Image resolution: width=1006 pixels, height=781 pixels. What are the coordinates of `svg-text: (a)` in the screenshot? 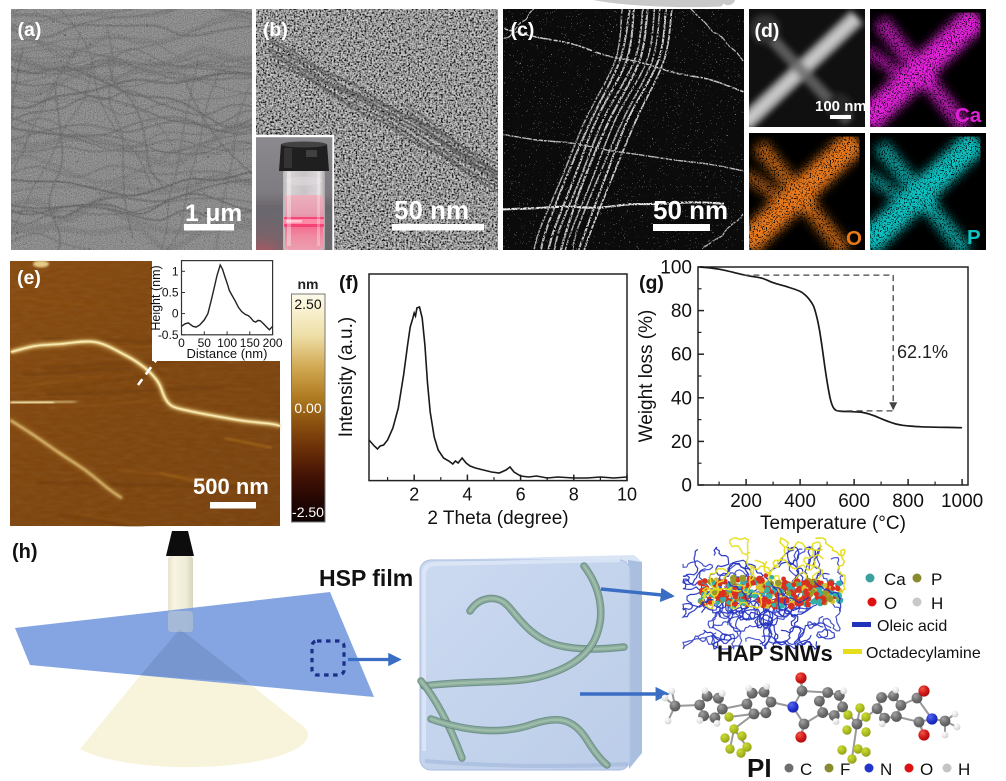 It's located at (30, 30).